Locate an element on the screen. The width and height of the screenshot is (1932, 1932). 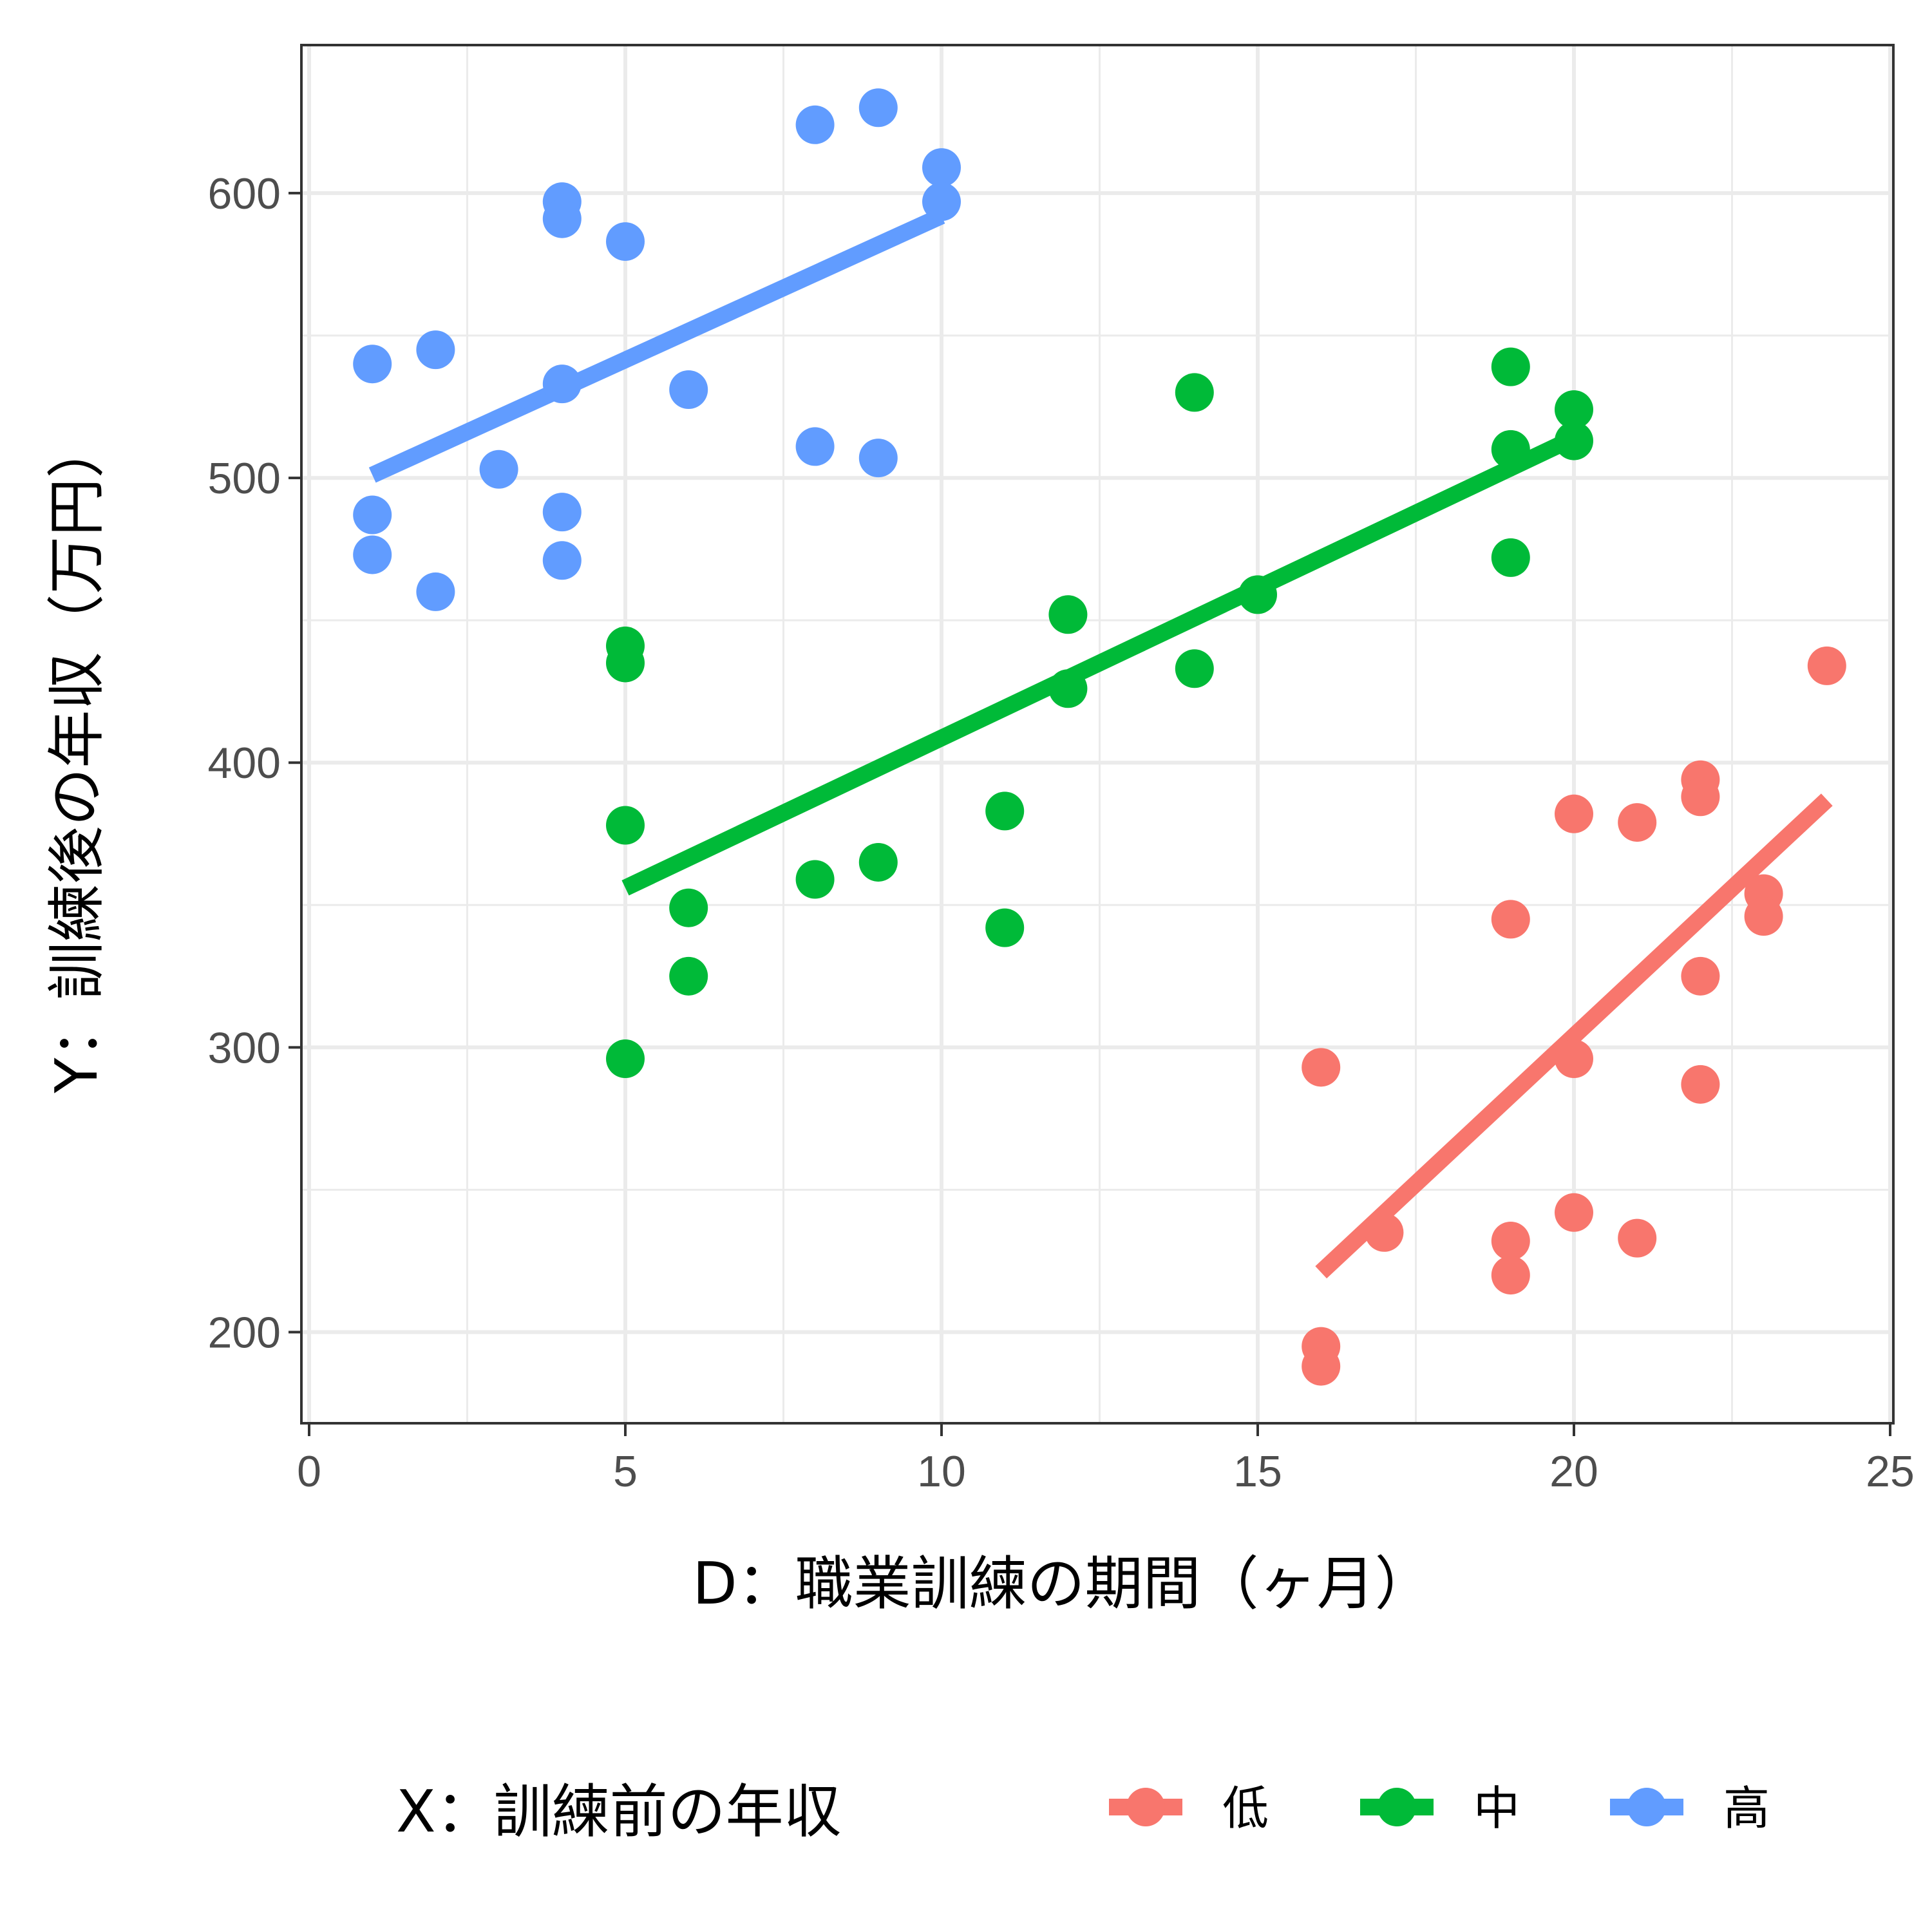
legend-title: X：訓練前の年収 is located at coordinates (619, 1812).